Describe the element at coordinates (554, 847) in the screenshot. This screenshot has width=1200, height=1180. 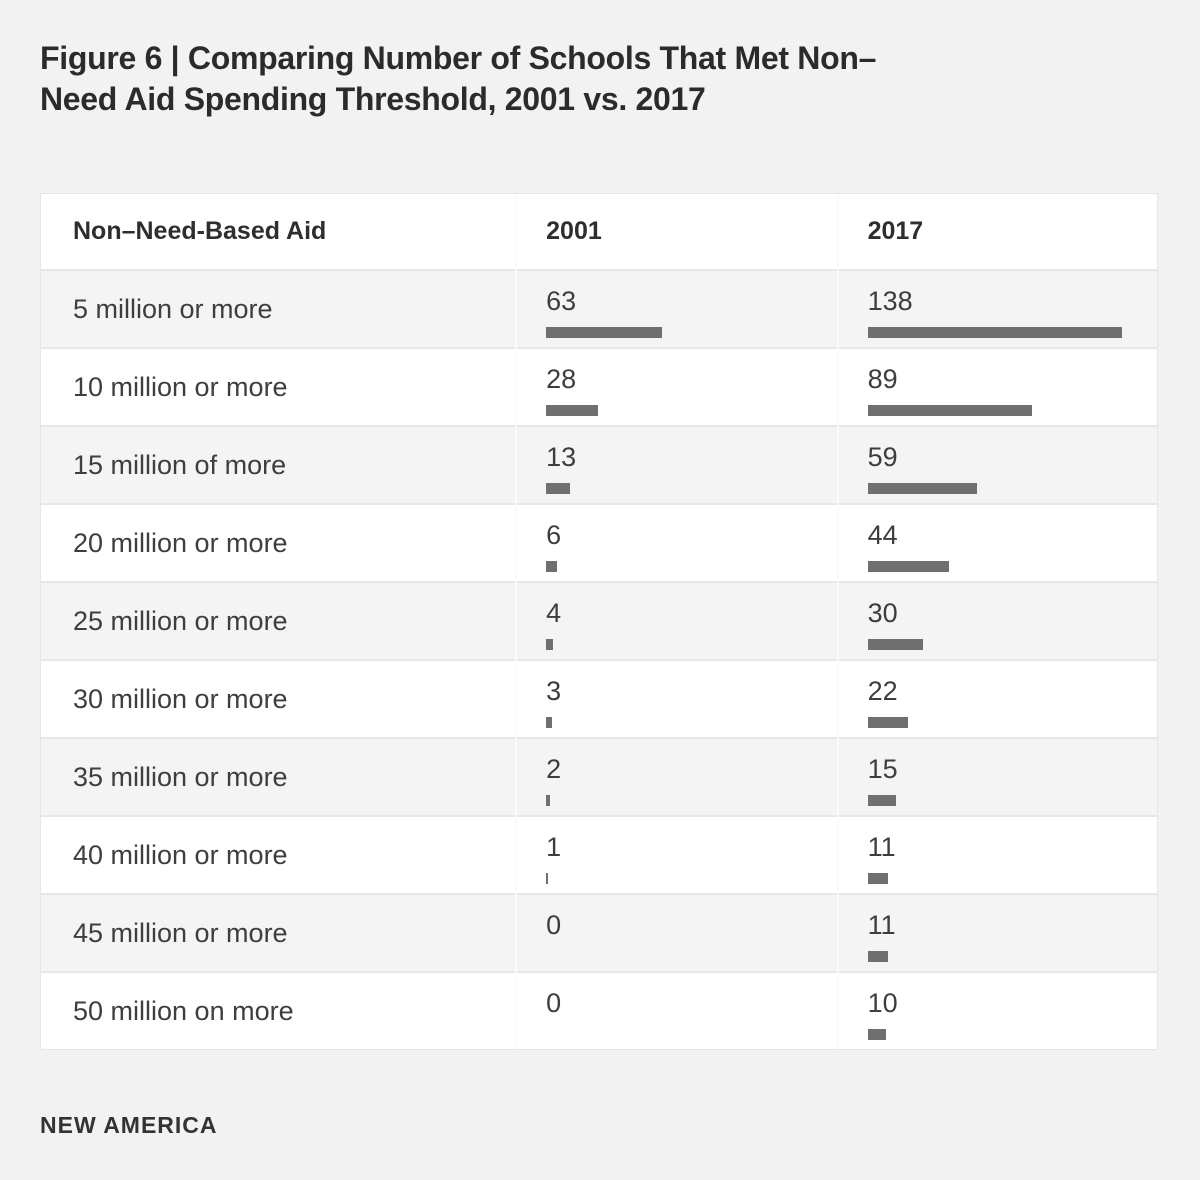
I see `value-2001: 1` at that location.